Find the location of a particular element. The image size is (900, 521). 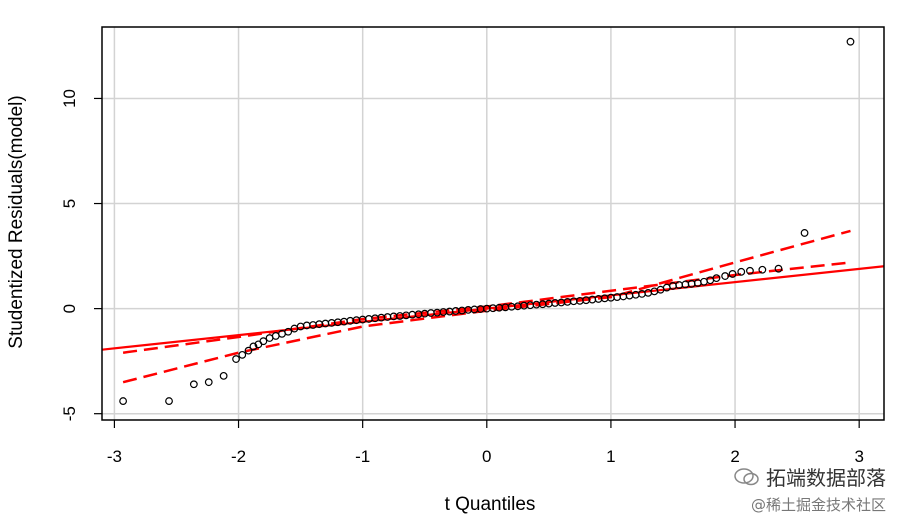

x-tick-label: -3 is located at coordinates (114, 456).